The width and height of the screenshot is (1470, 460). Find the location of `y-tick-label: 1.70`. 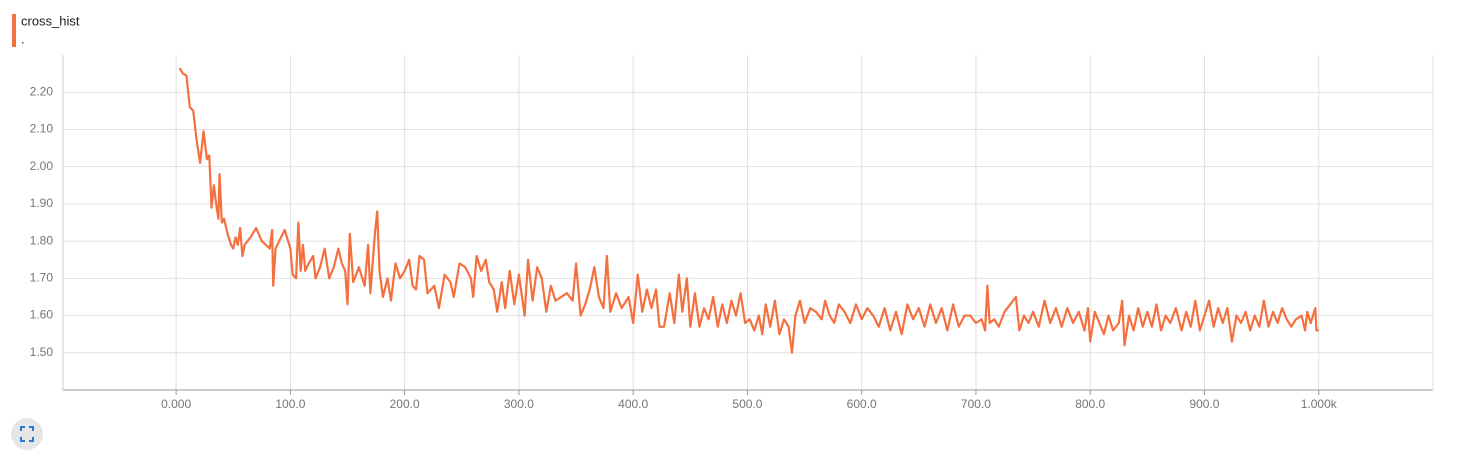

y-tick-label: 1.70 is located at coordinates (42, 278).